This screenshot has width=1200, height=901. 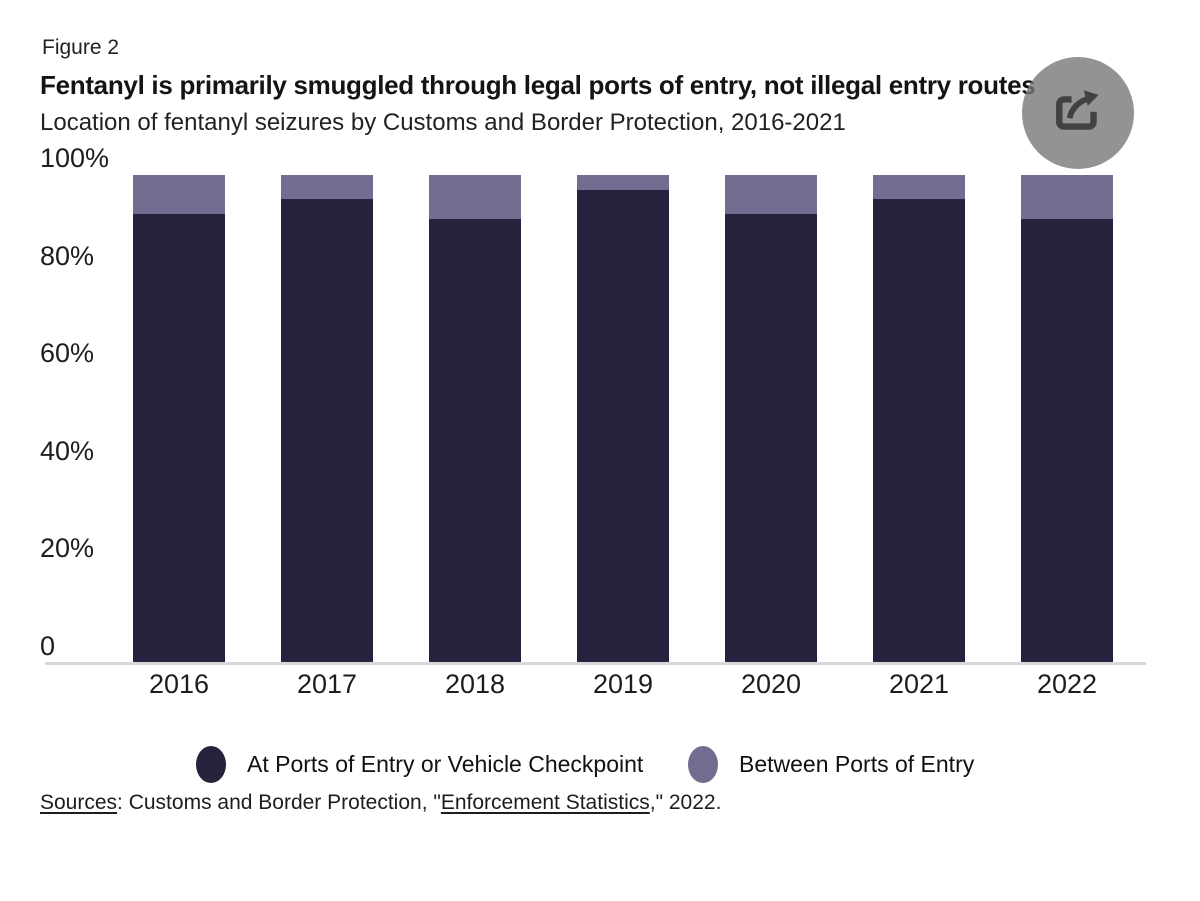 I want to click on x-axis-line, so click(x=595, y=663).